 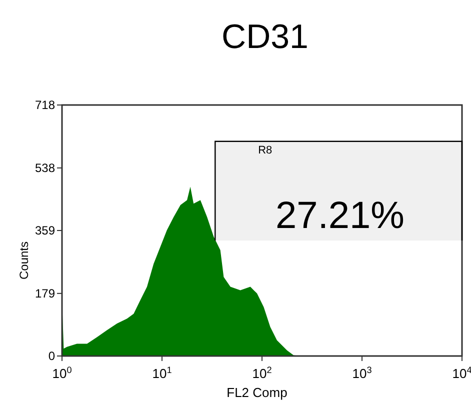 What do you see at coordinates (52, 356) in the screenshot?
I see `y-tick-label: 0` at bounding box center [52, 356].